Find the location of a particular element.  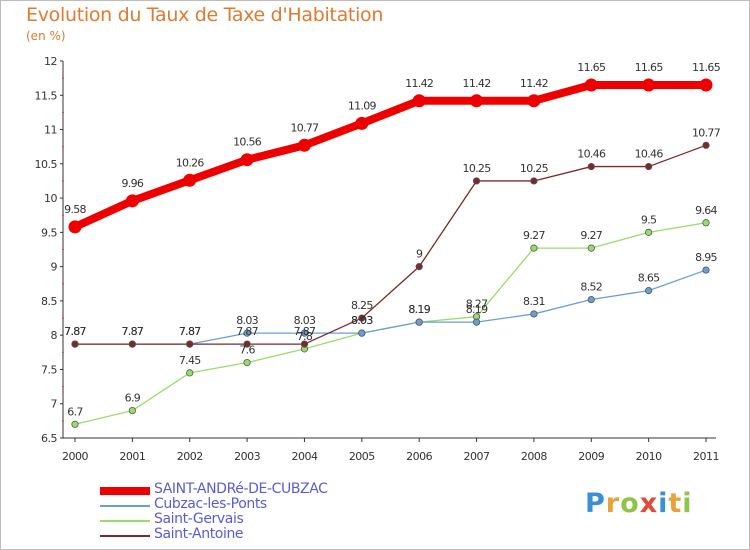

data-label: 9 is located at coordinates (419, 254).